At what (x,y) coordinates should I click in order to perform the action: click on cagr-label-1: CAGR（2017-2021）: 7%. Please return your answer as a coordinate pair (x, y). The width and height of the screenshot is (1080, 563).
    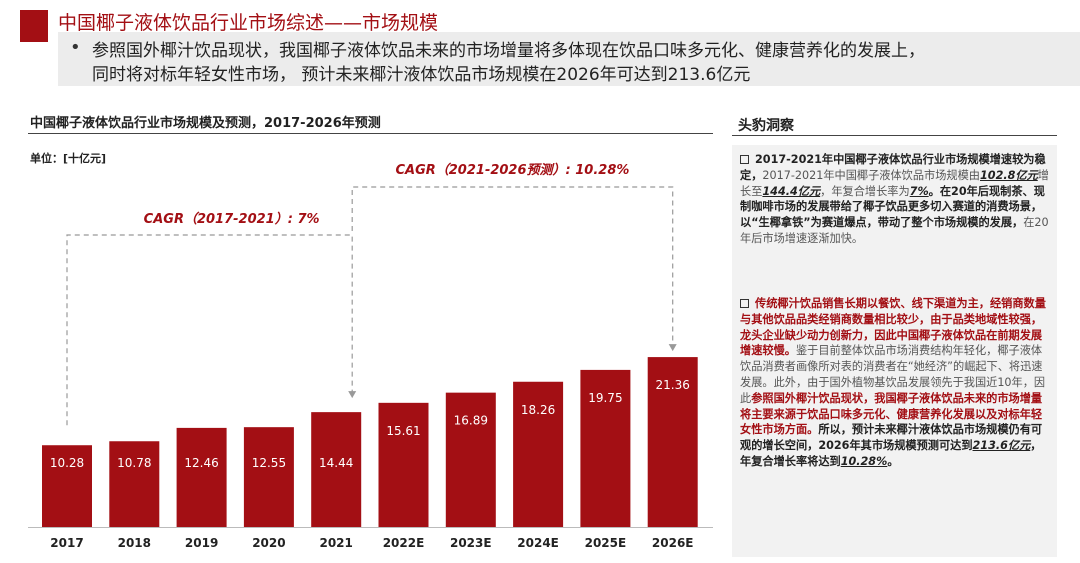
    Looking at the image, I should click on (232, 219).